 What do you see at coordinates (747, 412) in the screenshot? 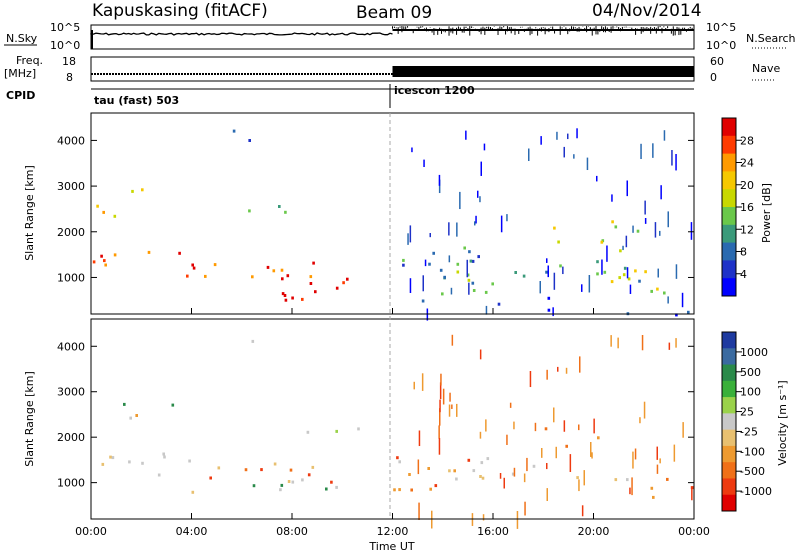
I see `colorbar-tick-label: 25` at bounding box center [747, 412].